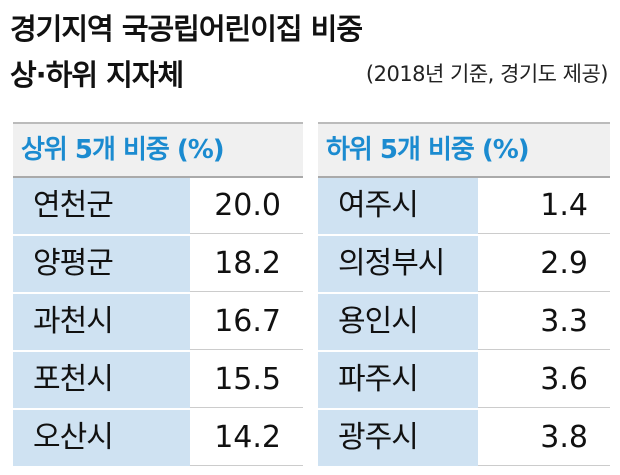 This screenshot has height=475, width=620. I want to click on table-row: 여주시 1.4, so click(464, 207).